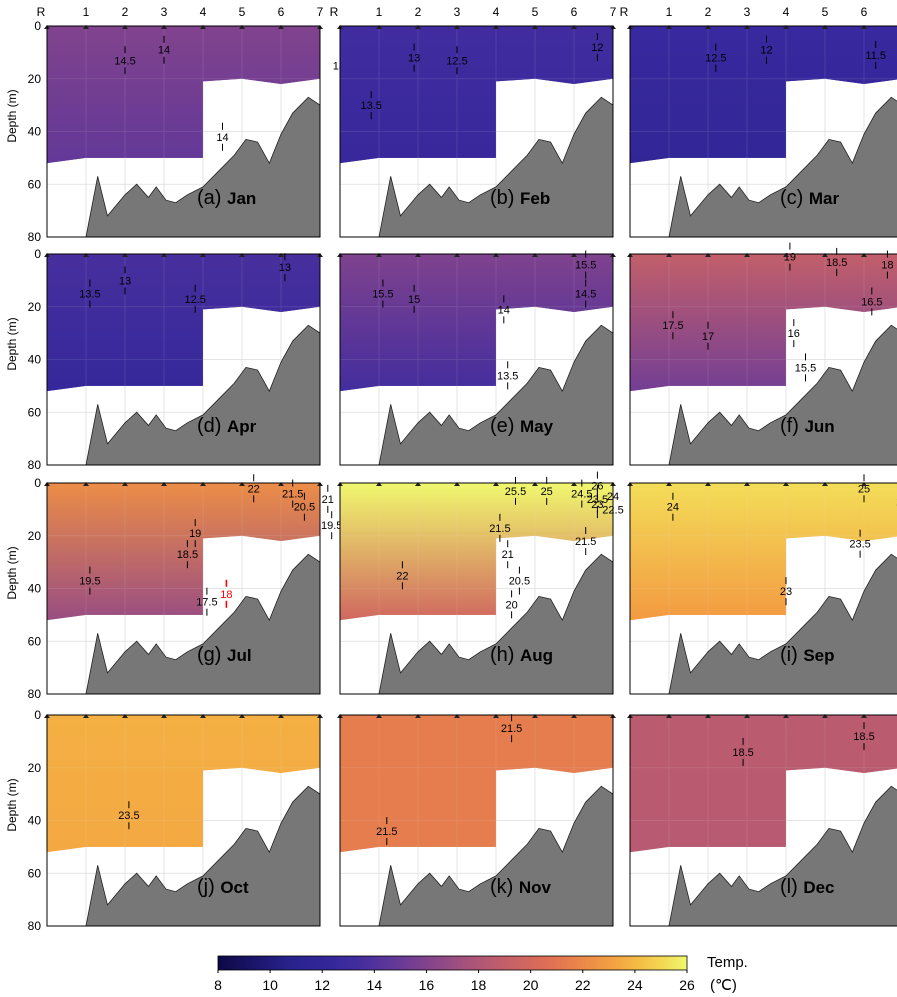 The image size is (897, 997). I want to click on x-tick-label: 4, so click(496, 12).